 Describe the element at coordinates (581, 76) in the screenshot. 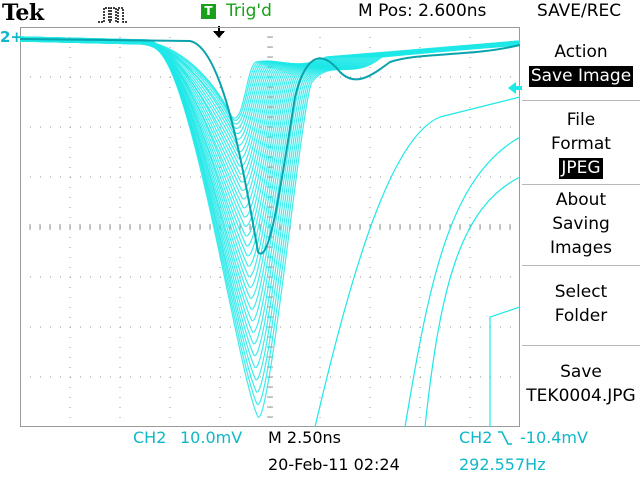

I see `menu-action-value: Save Image` at that location.